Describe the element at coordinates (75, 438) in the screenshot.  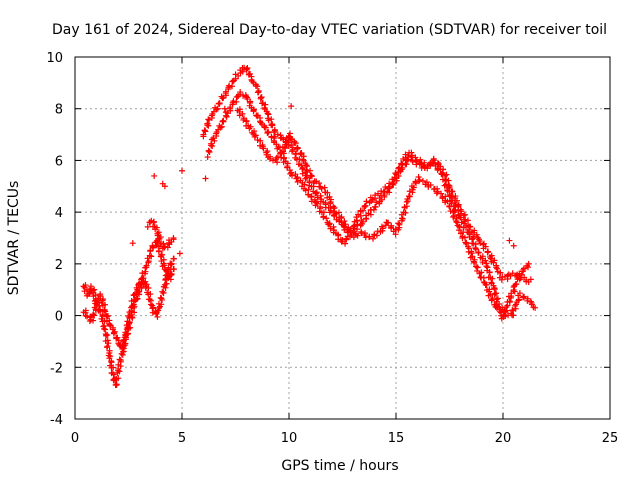
I see `x-tick-label: 0` at that location.